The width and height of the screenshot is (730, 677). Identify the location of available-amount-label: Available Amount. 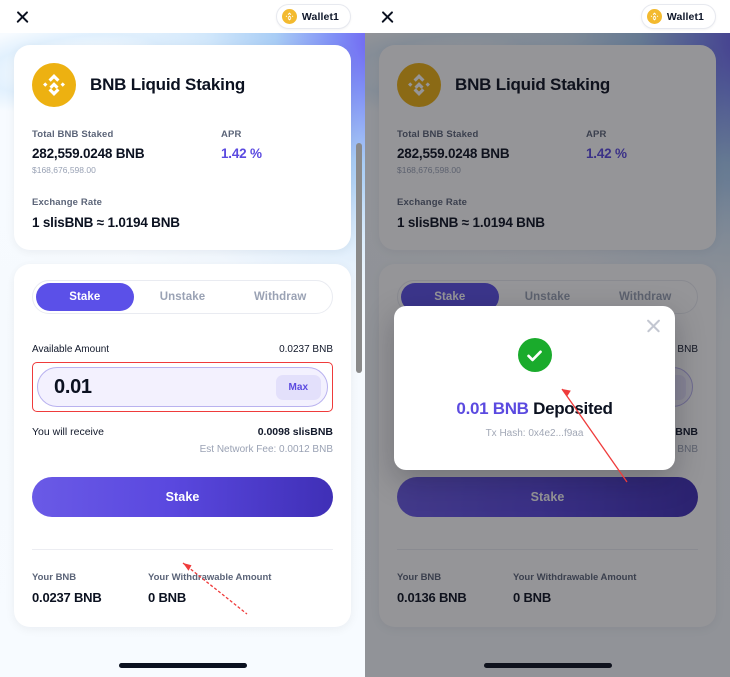
(71, 349).